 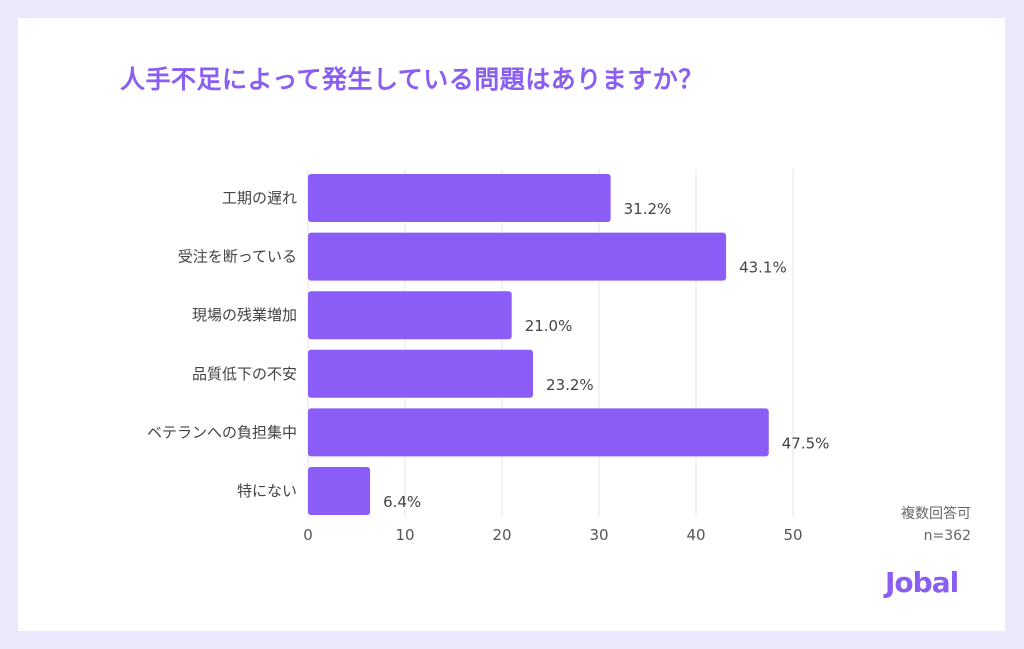 I want to click on chart-note: 複数回答可 n=362, so click(x=936, y=525).